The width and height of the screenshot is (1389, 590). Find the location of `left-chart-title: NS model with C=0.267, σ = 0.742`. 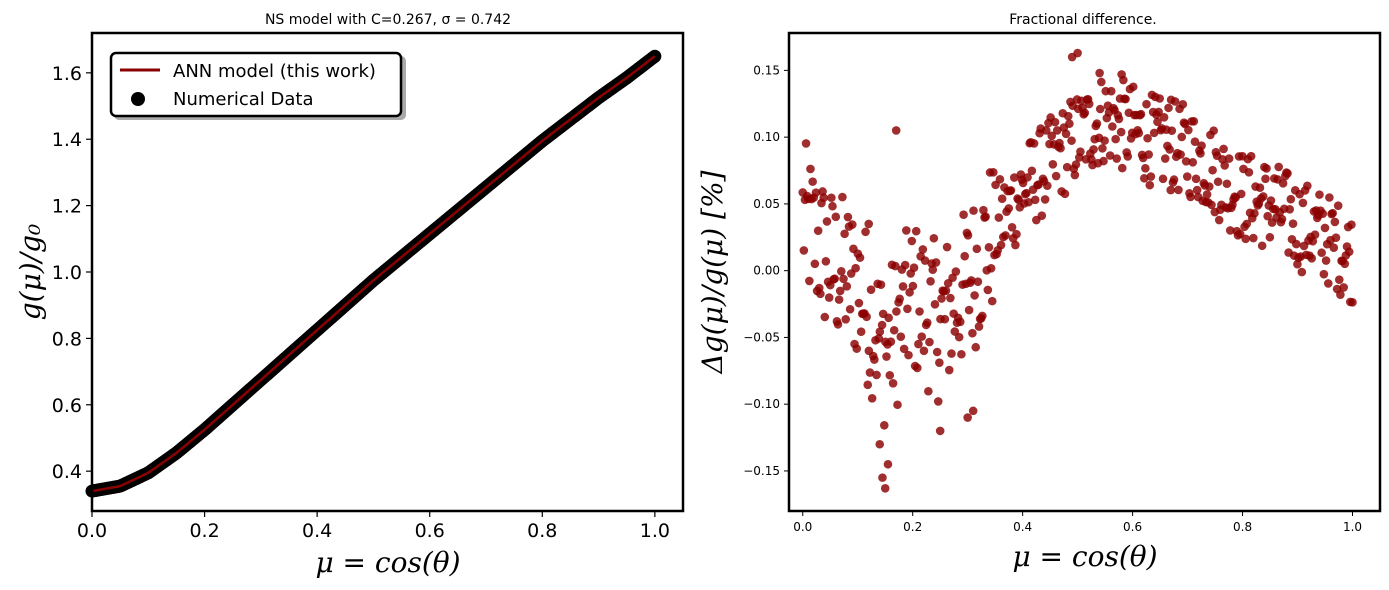

left-chart-title: NS model with C=0.267, σ = 0.742 is located at coordinates (388, 20).